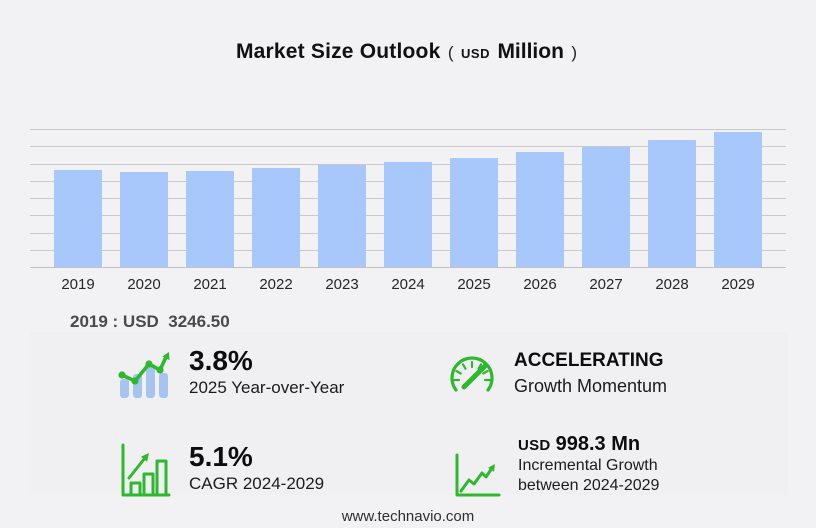 The width and height of the screenshot is (816, 528). I want to click on incremental-amount: 998.3 Mn, so click(598, 444).